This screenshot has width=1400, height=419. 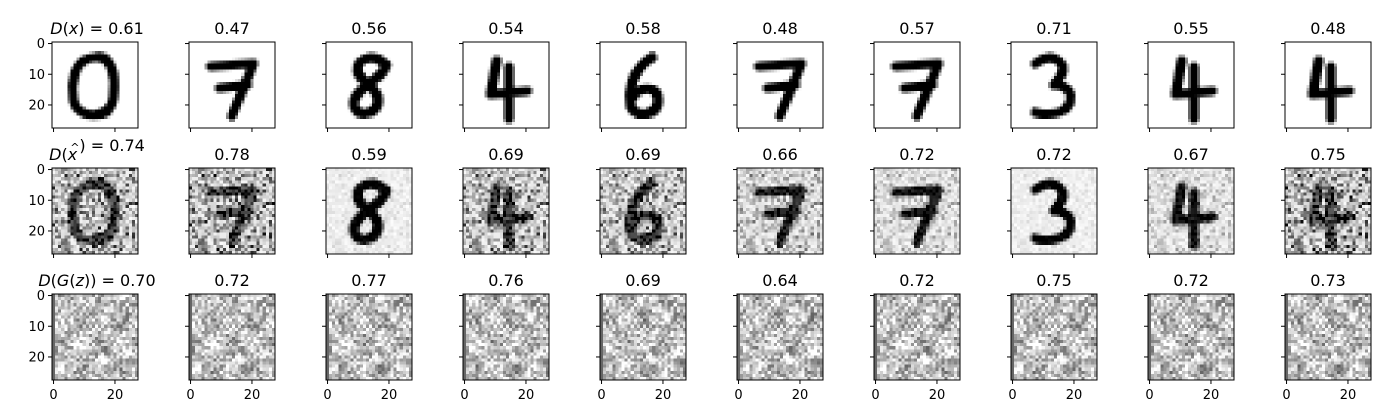 I want to click on score-title: 0.75, so click(x=1054, y=280).